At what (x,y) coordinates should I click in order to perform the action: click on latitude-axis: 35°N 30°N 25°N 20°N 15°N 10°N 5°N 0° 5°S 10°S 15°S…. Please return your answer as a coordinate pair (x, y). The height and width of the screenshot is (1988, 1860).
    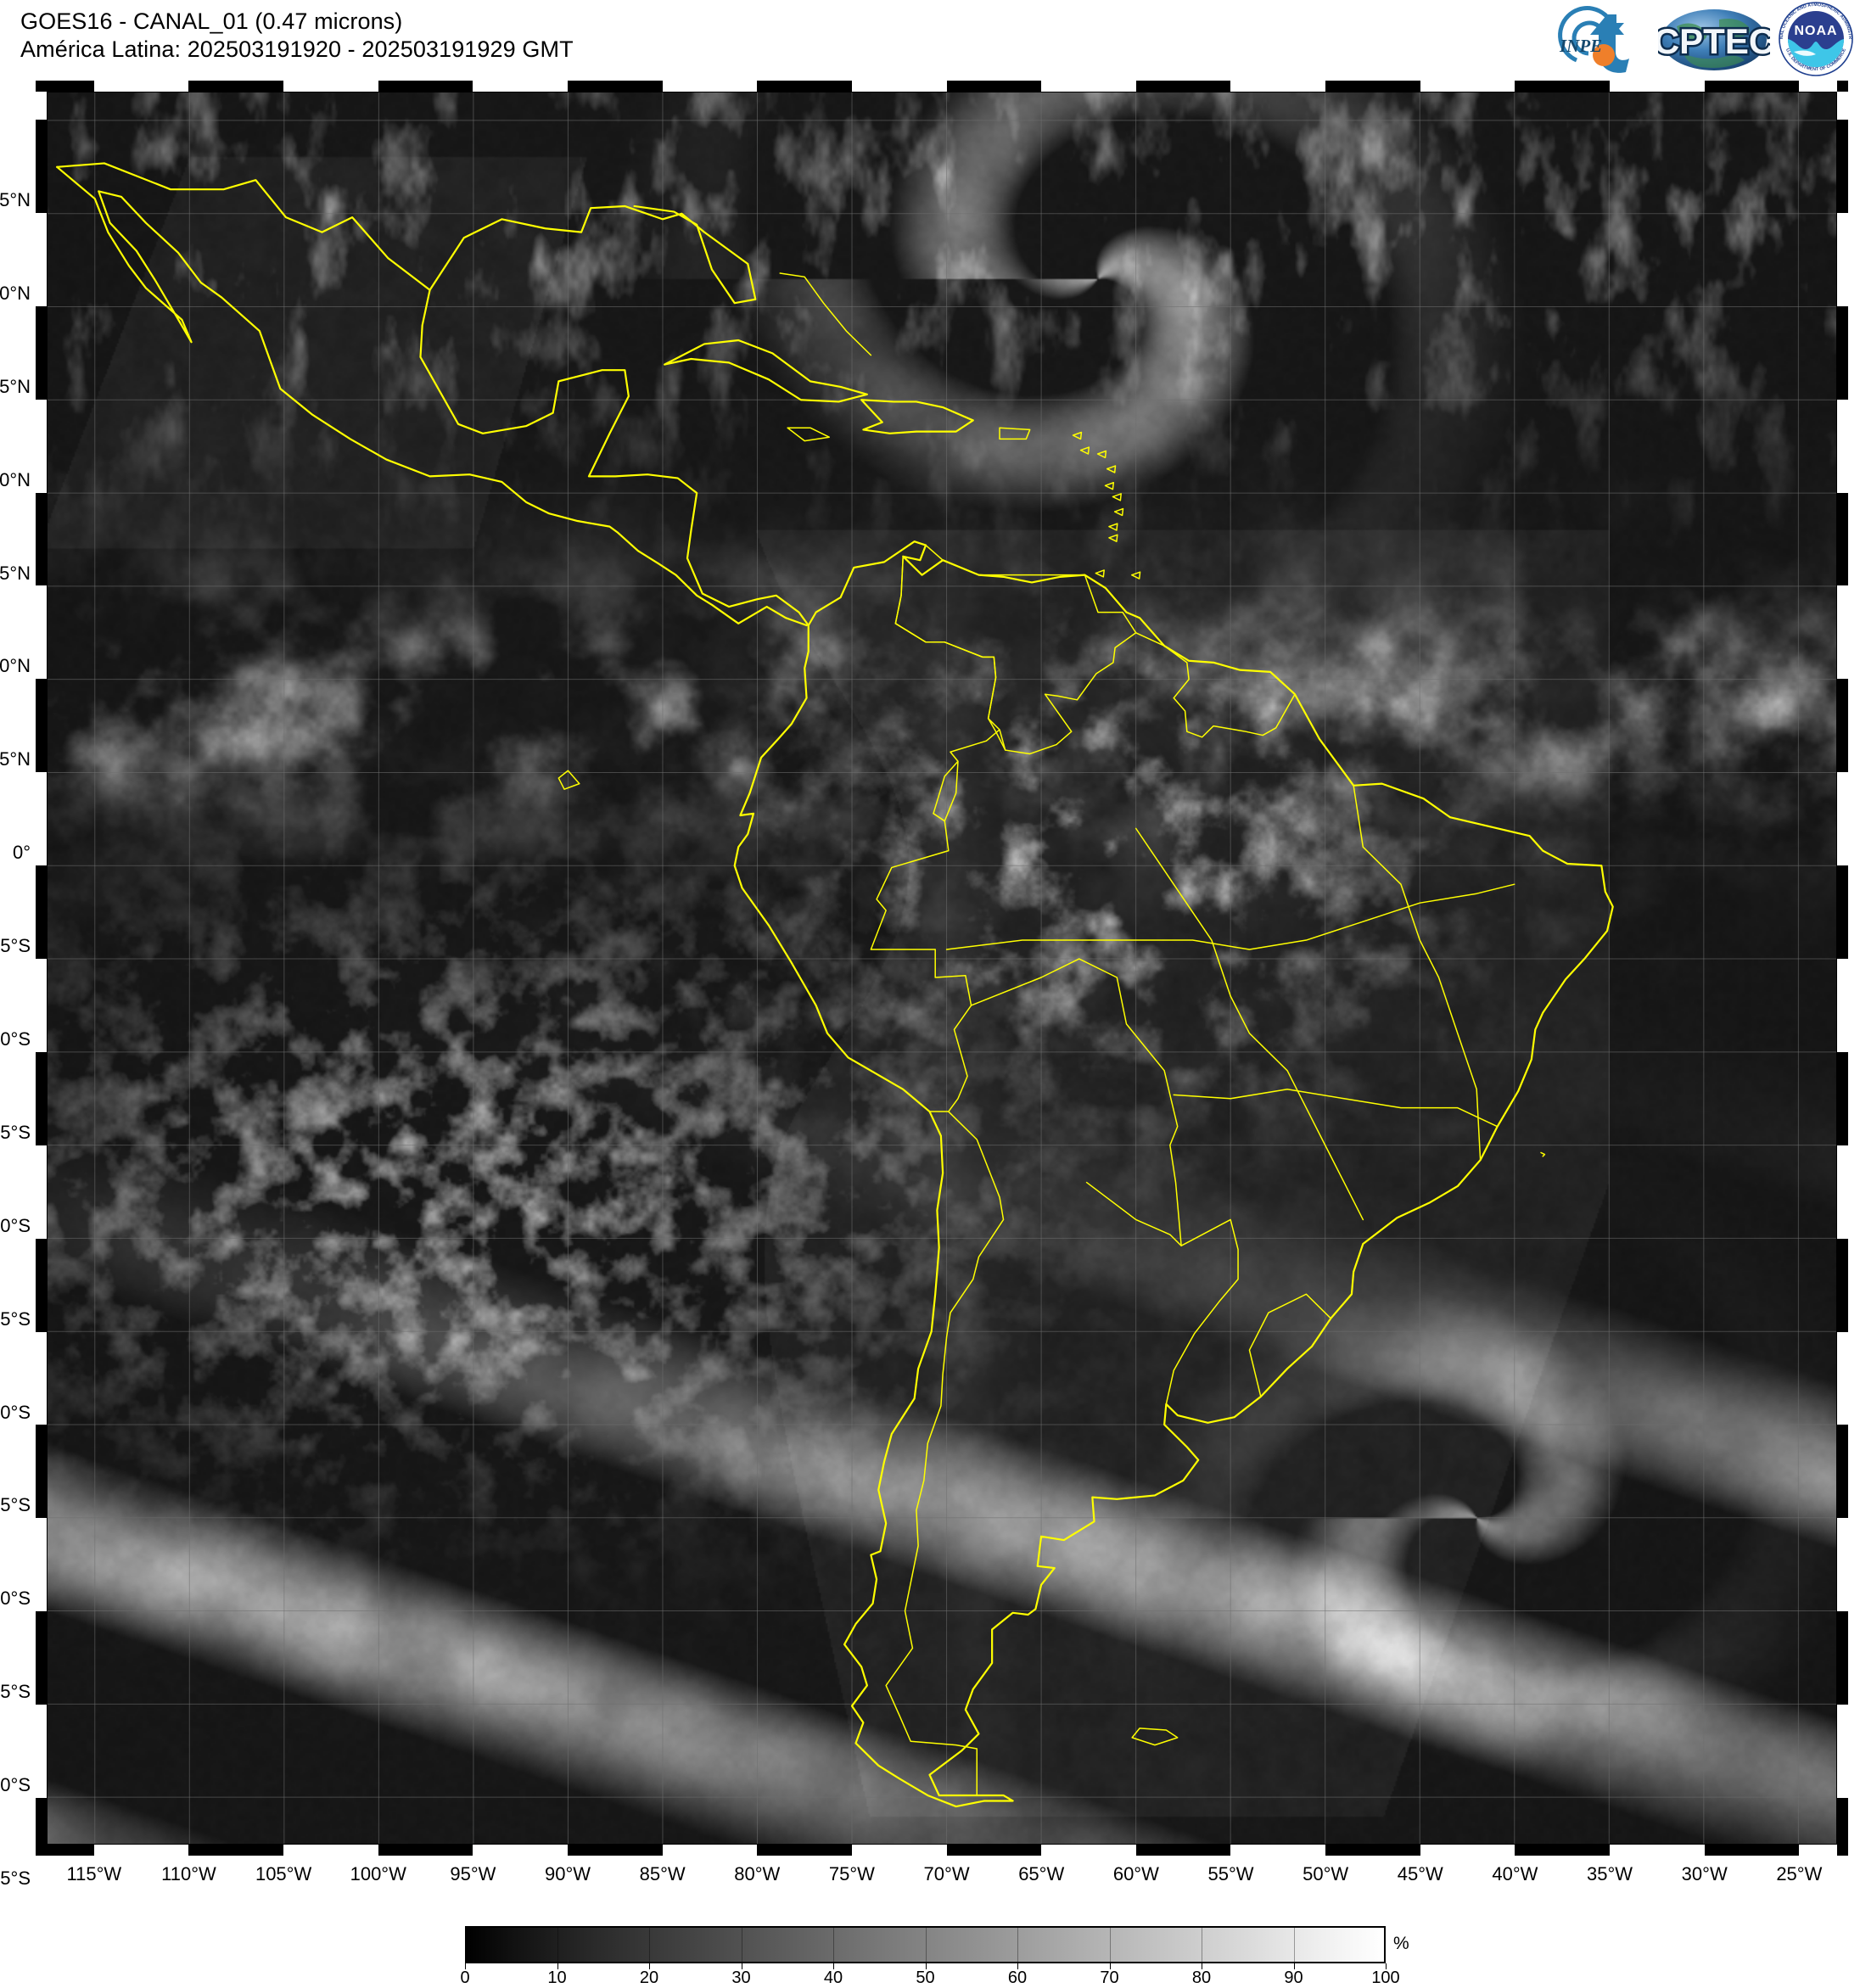
    Looking at the image, I should click on (18, 985).